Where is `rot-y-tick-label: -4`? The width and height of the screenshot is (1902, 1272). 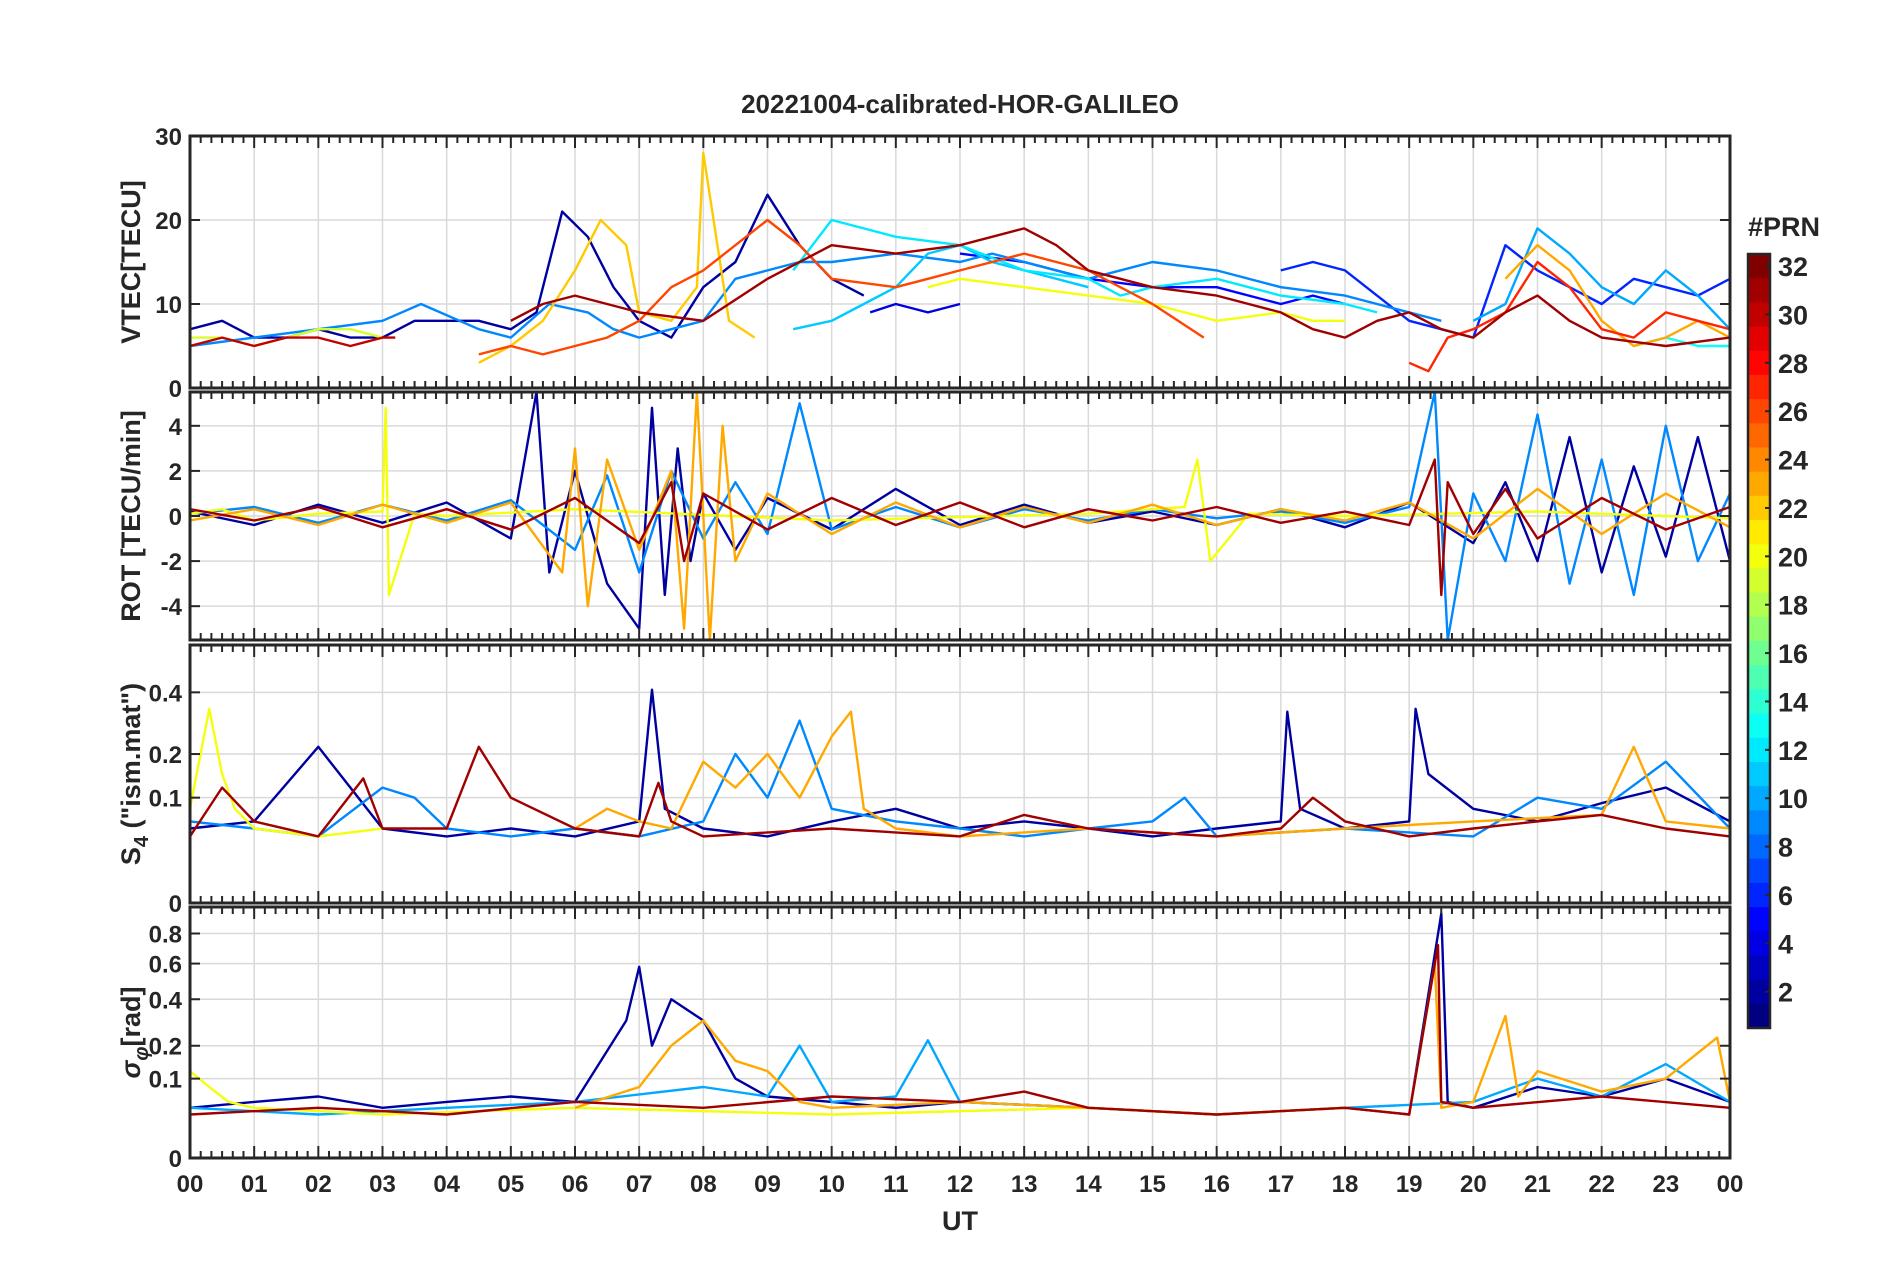
rot-y-tick-label: -4 is located at coordinates (172, 607).